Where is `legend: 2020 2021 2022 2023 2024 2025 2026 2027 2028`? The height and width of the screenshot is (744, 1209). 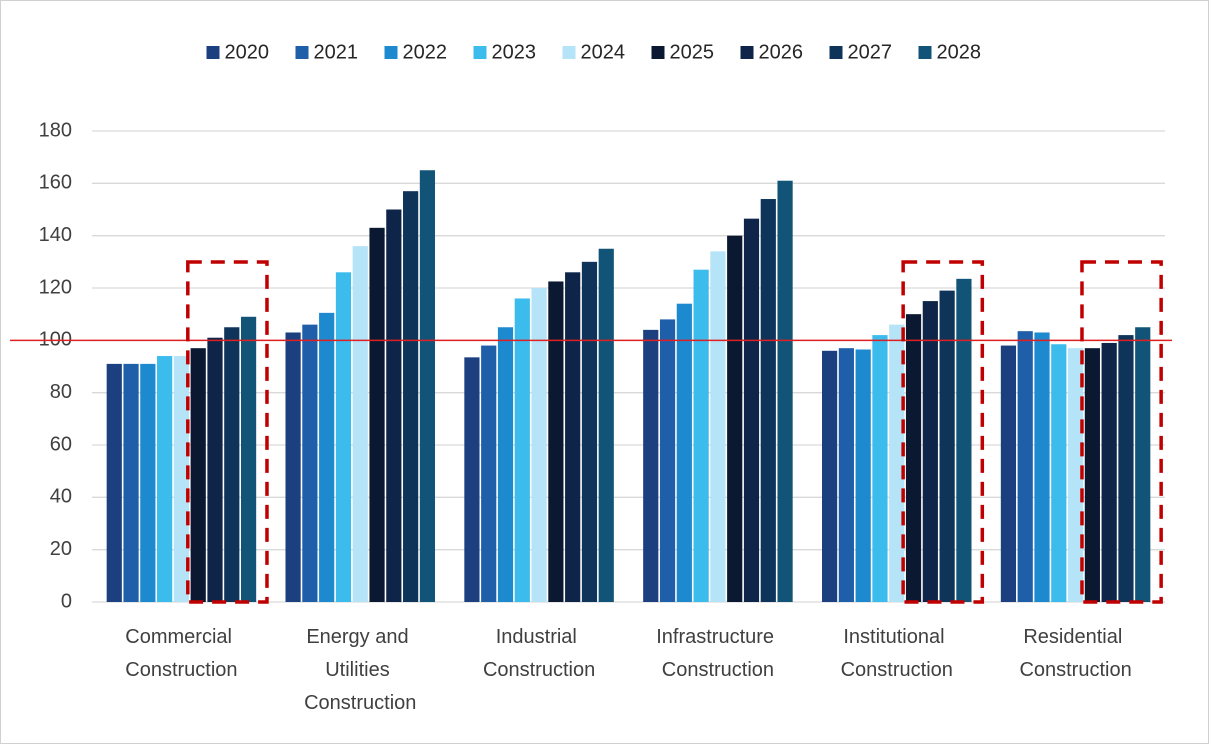
legend: 2020 2021 2022 2023 2024 2025 2026 2027 2028 is located at coordinates (594, 52).